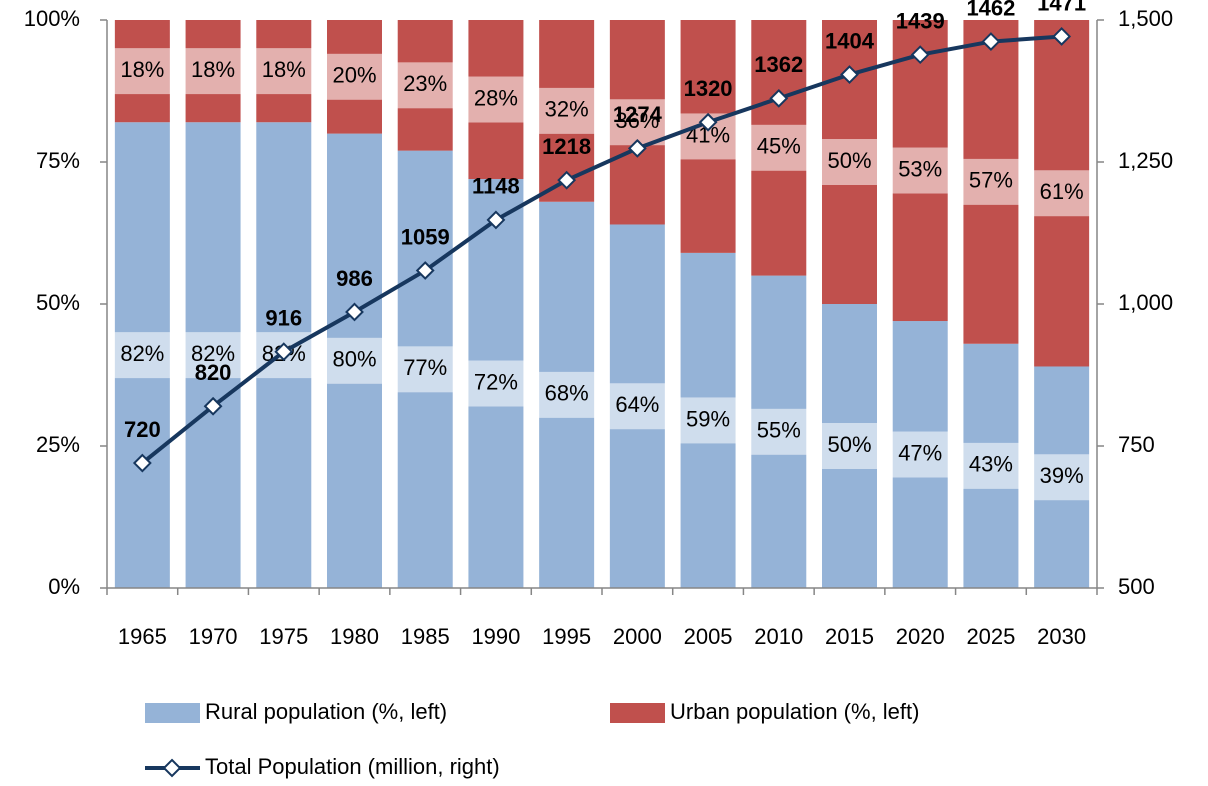 Image resolution: width=1208 pixels, height=786 pixels. I want to click on x-tick-label: 1995, so click(566, 636).